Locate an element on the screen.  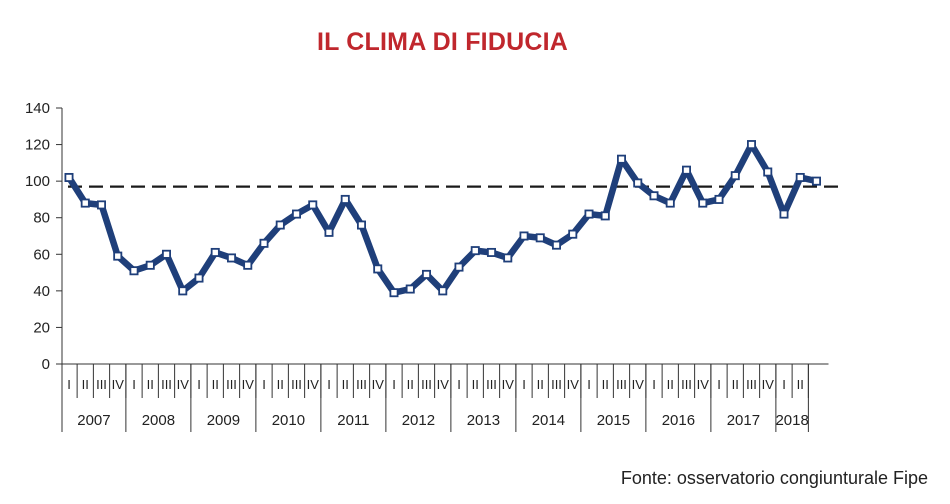
year-label: 2016 is located at coordinates (678, 420).